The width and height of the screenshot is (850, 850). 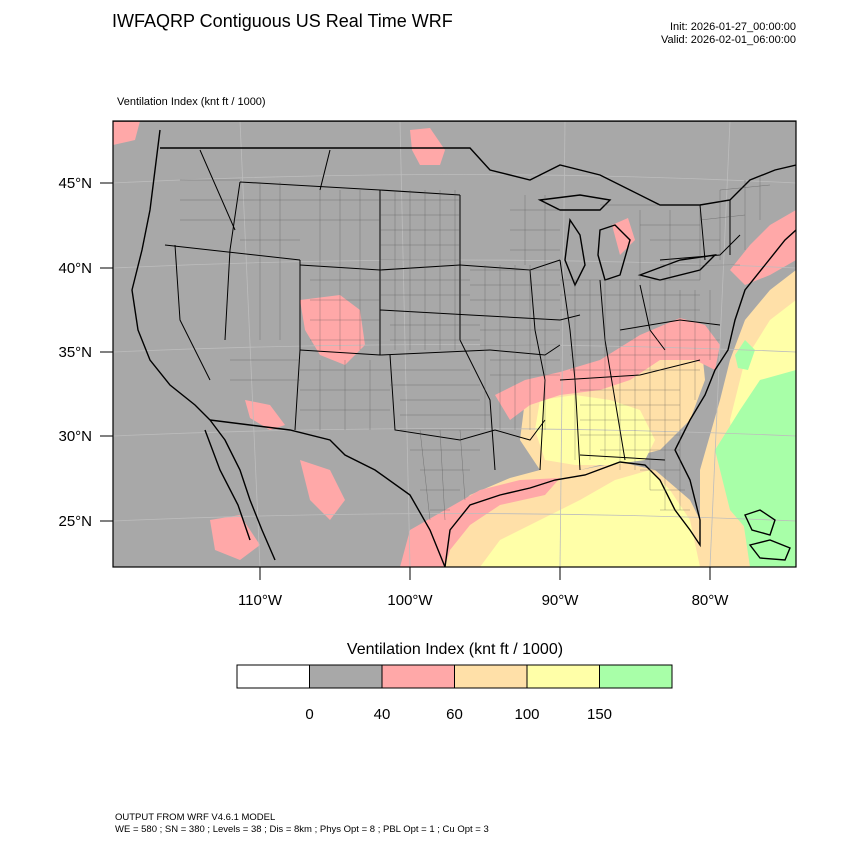 I want to click on lat-label-40: 40°N, so click(x=75, y=268).